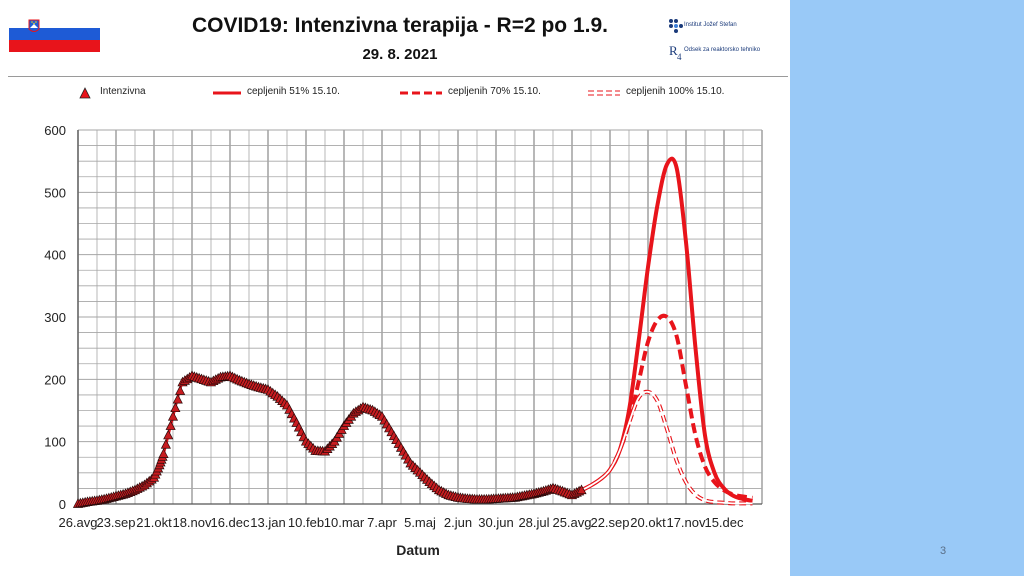 Image resolution: width=1024 pixels, height=576 pixels. Describe the element at coordinates (123, 91) in the screenshot. I see `legend-label: Intenzivna` at that location.